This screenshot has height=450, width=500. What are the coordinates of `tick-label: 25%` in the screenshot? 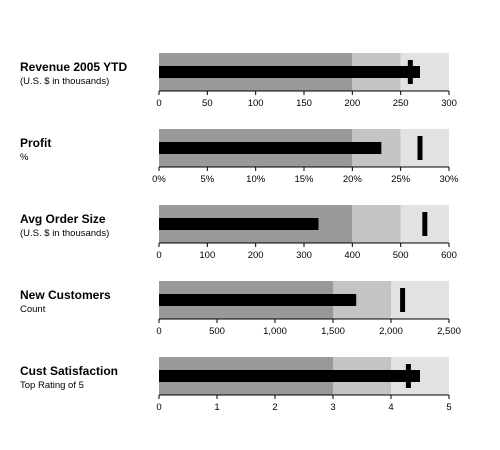 It's located at (401, 179).